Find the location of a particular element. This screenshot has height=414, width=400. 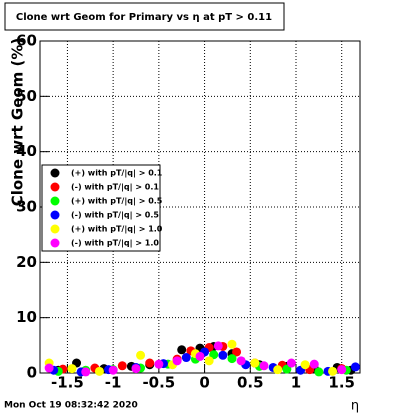

y-tick-label: 60 is located at coordinates (26, 41).